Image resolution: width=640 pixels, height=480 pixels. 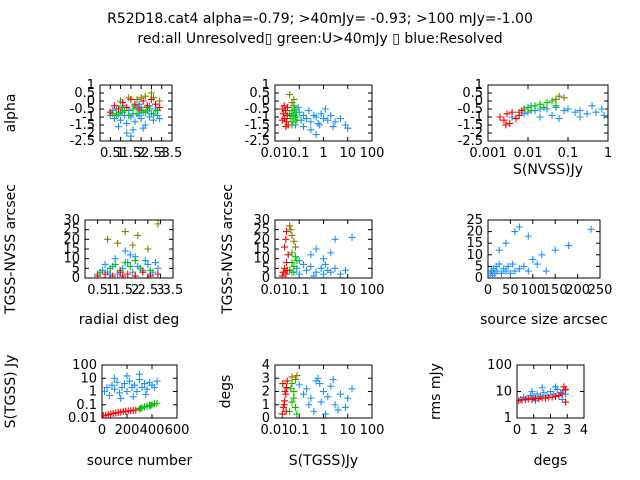 What do you see at coordinates (555, 290) in the screenshot?
I see `x-tick-label: 150` at bounding box center [555, 290].